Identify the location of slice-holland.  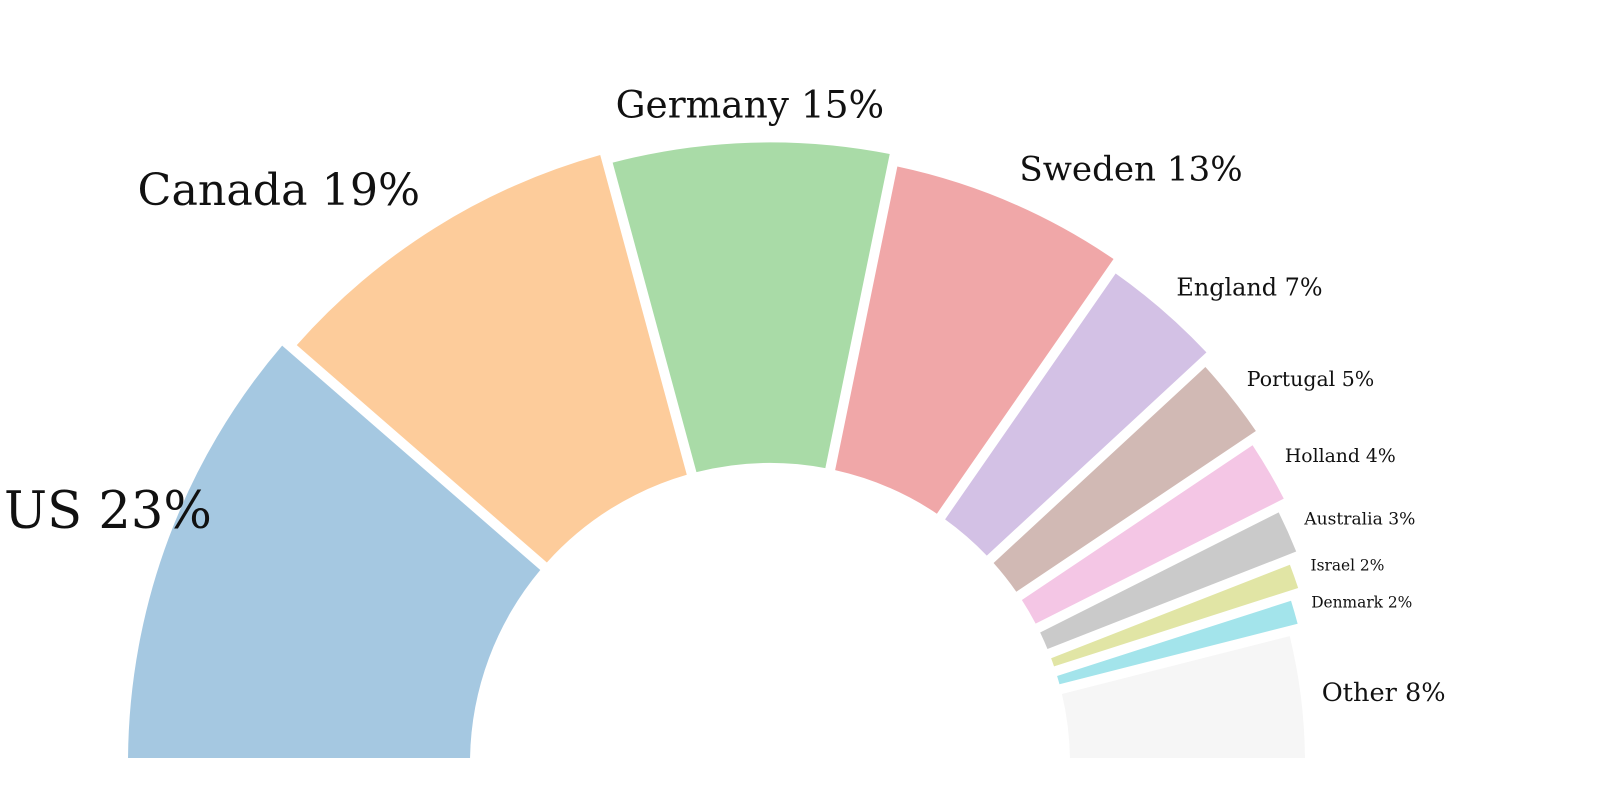
(1152, 534).